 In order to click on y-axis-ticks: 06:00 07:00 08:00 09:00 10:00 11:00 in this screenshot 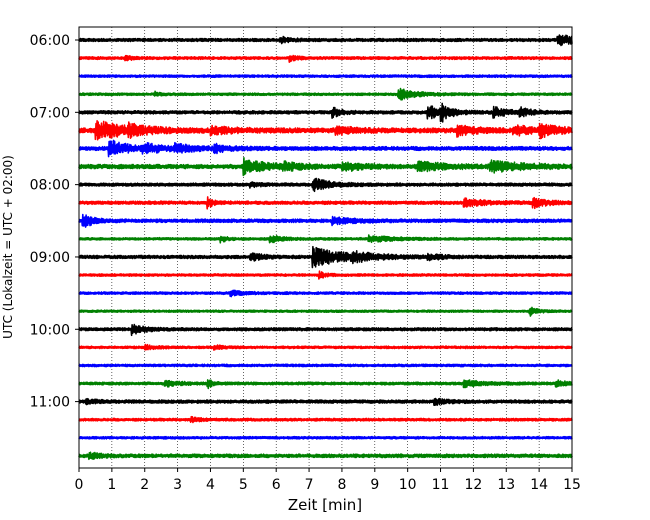, I will do `click(54, 222)`.